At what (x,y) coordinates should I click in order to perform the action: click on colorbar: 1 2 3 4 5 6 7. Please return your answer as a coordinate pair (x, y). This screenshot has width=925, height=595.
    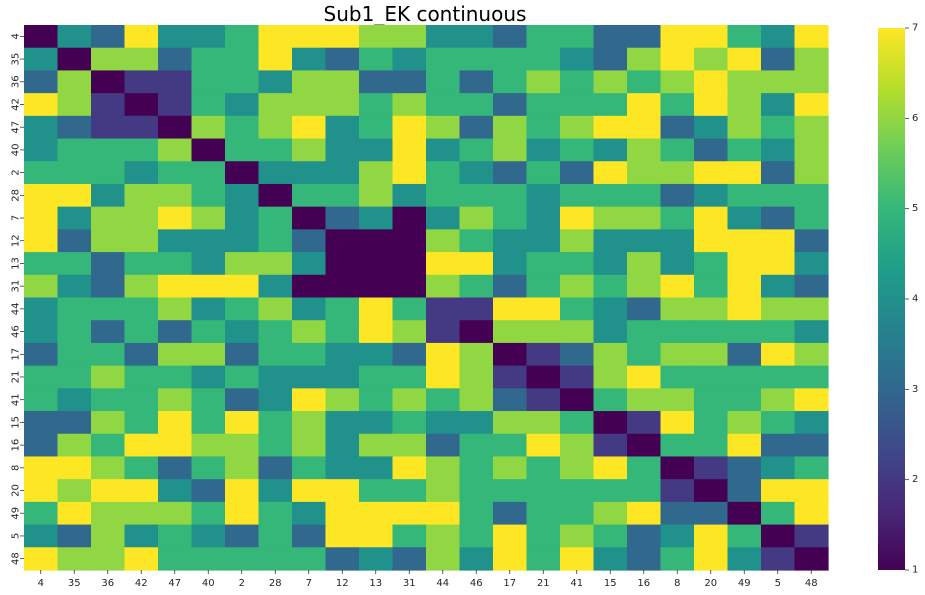
    Looking at the image, I should click on (898, 299).